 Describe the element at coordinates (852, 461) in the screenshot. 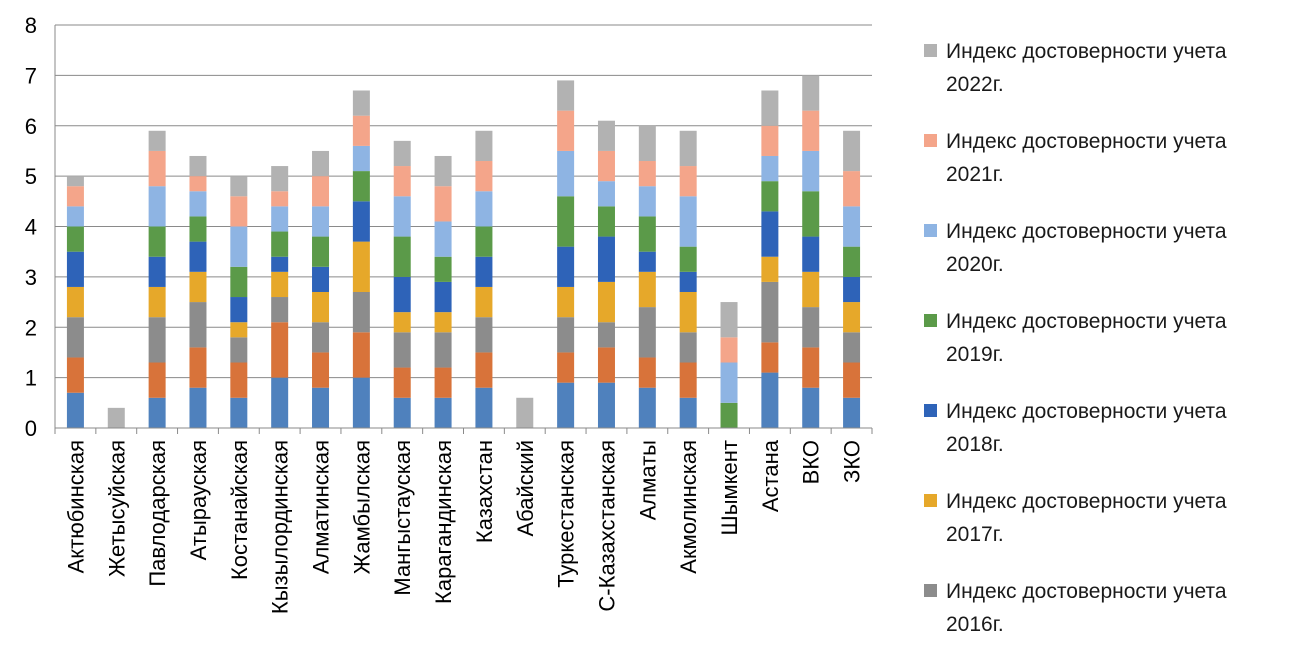

I see `x-tick-label: ЗКО` at that location.